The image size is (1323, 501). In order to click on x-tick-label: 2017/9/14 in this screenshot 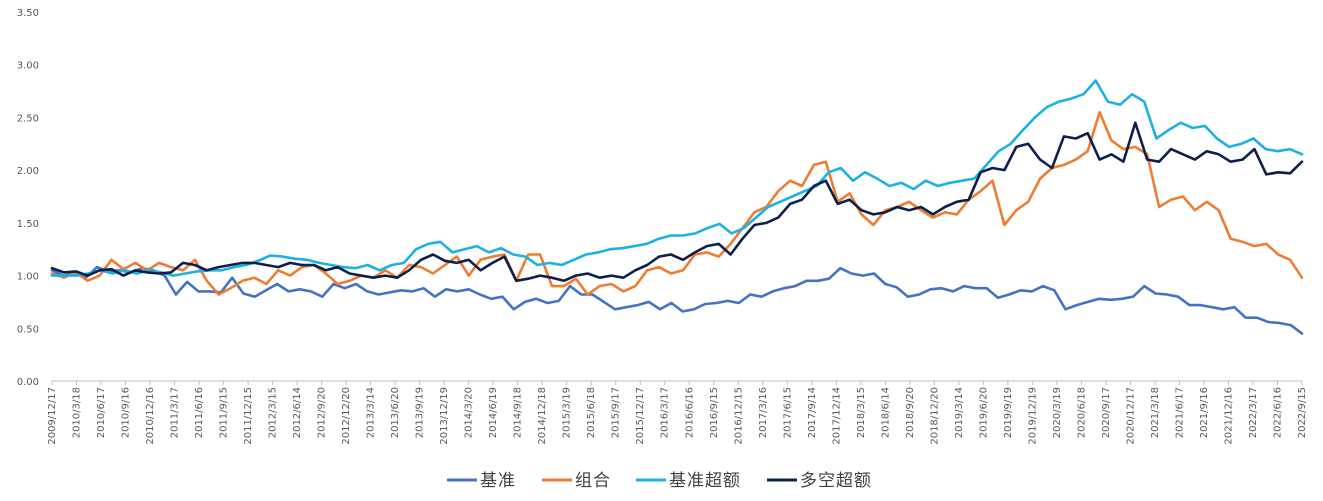, I will do `click(812, 412)`.